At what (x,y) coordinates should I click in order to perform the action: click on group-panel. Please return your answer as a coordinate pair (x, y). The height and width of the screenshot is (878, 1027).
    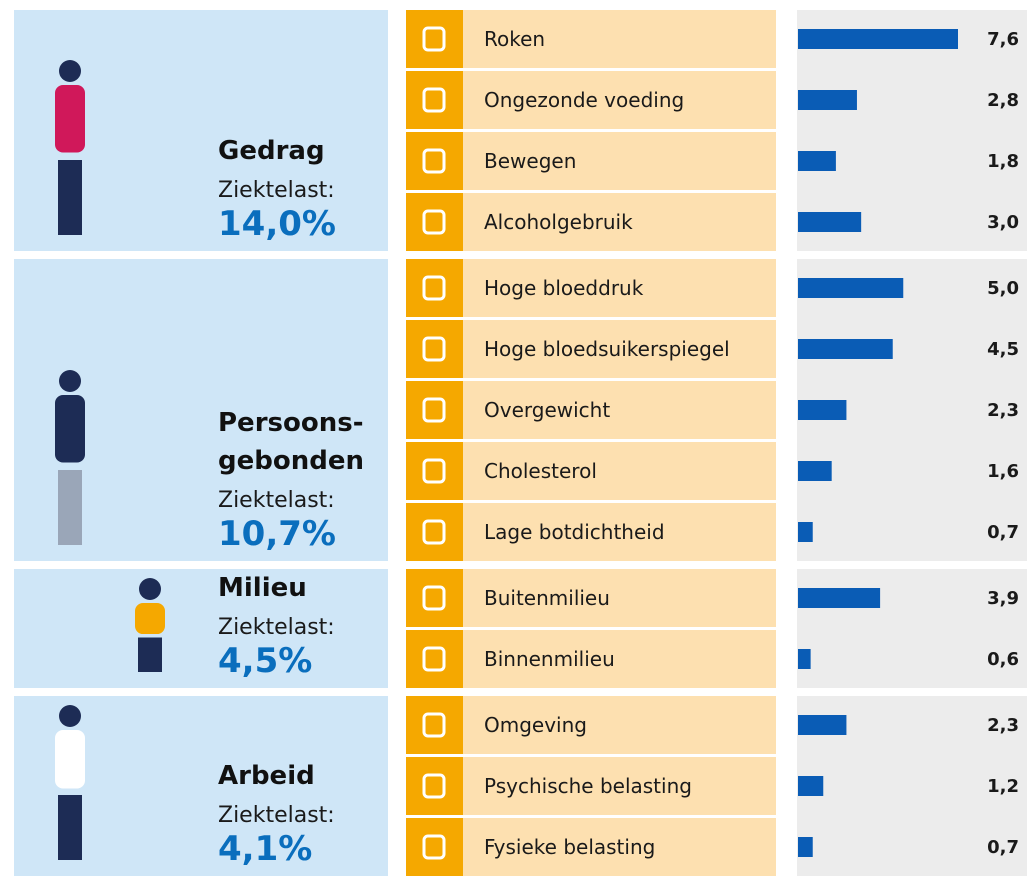
    Looking at the image, I should click on (201, 628).